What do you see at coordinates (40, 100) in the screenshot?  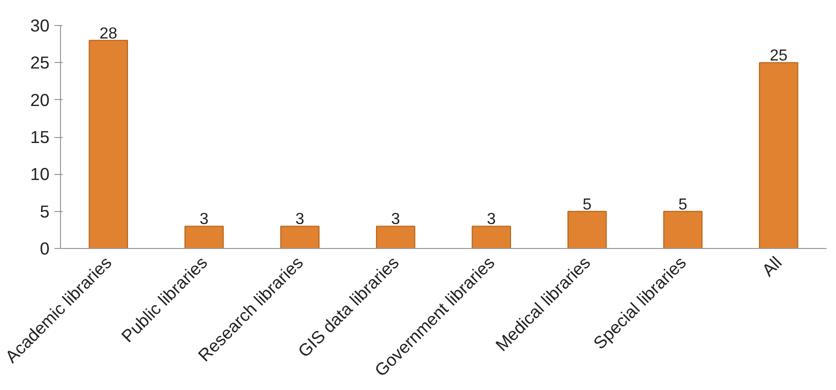 I see `y-tick-label: 20` at bounding box center [40, 100].